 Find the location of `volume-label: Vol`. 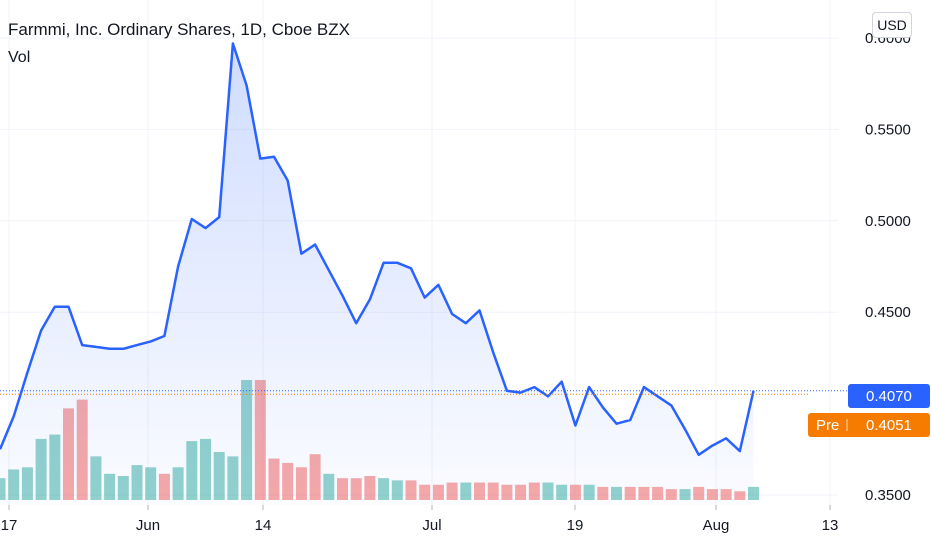

volume-label: Vol is located at coordinates (19, 57).